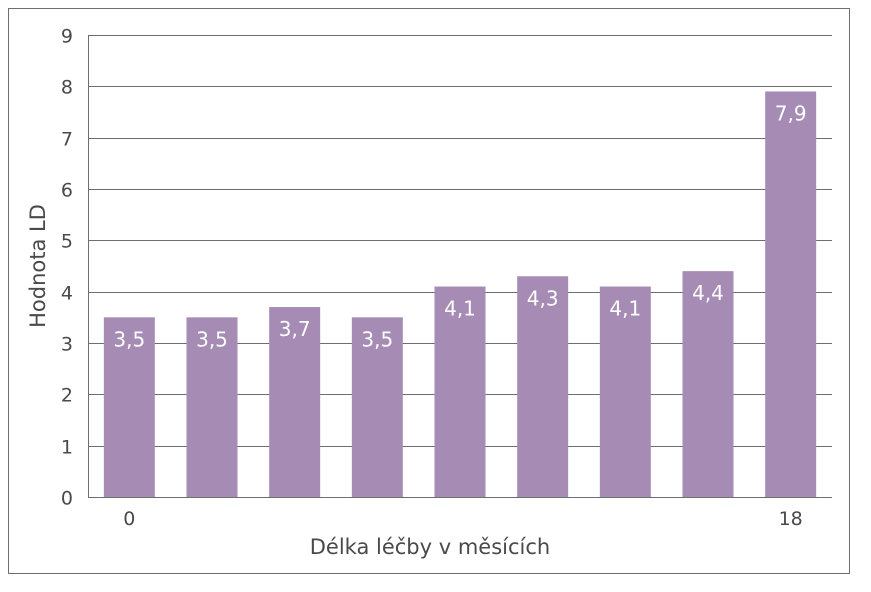 This screenshot has width=871, height=592. I want to click on data-label-9: 7,9, so click(791, 113).